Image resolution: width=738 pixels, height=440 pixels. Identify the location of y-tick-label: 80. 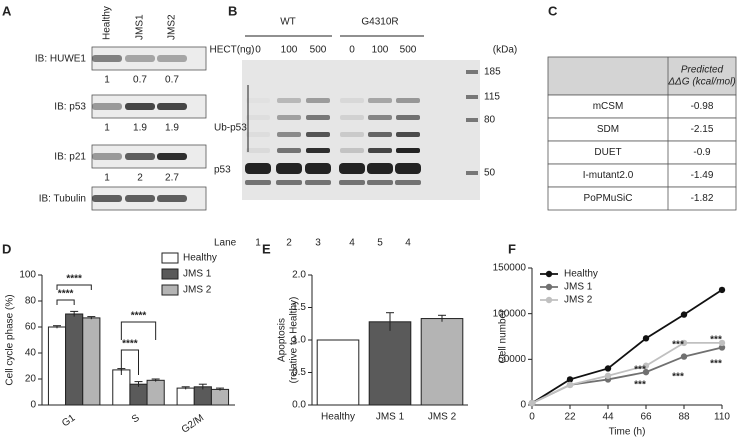
(31, 301).